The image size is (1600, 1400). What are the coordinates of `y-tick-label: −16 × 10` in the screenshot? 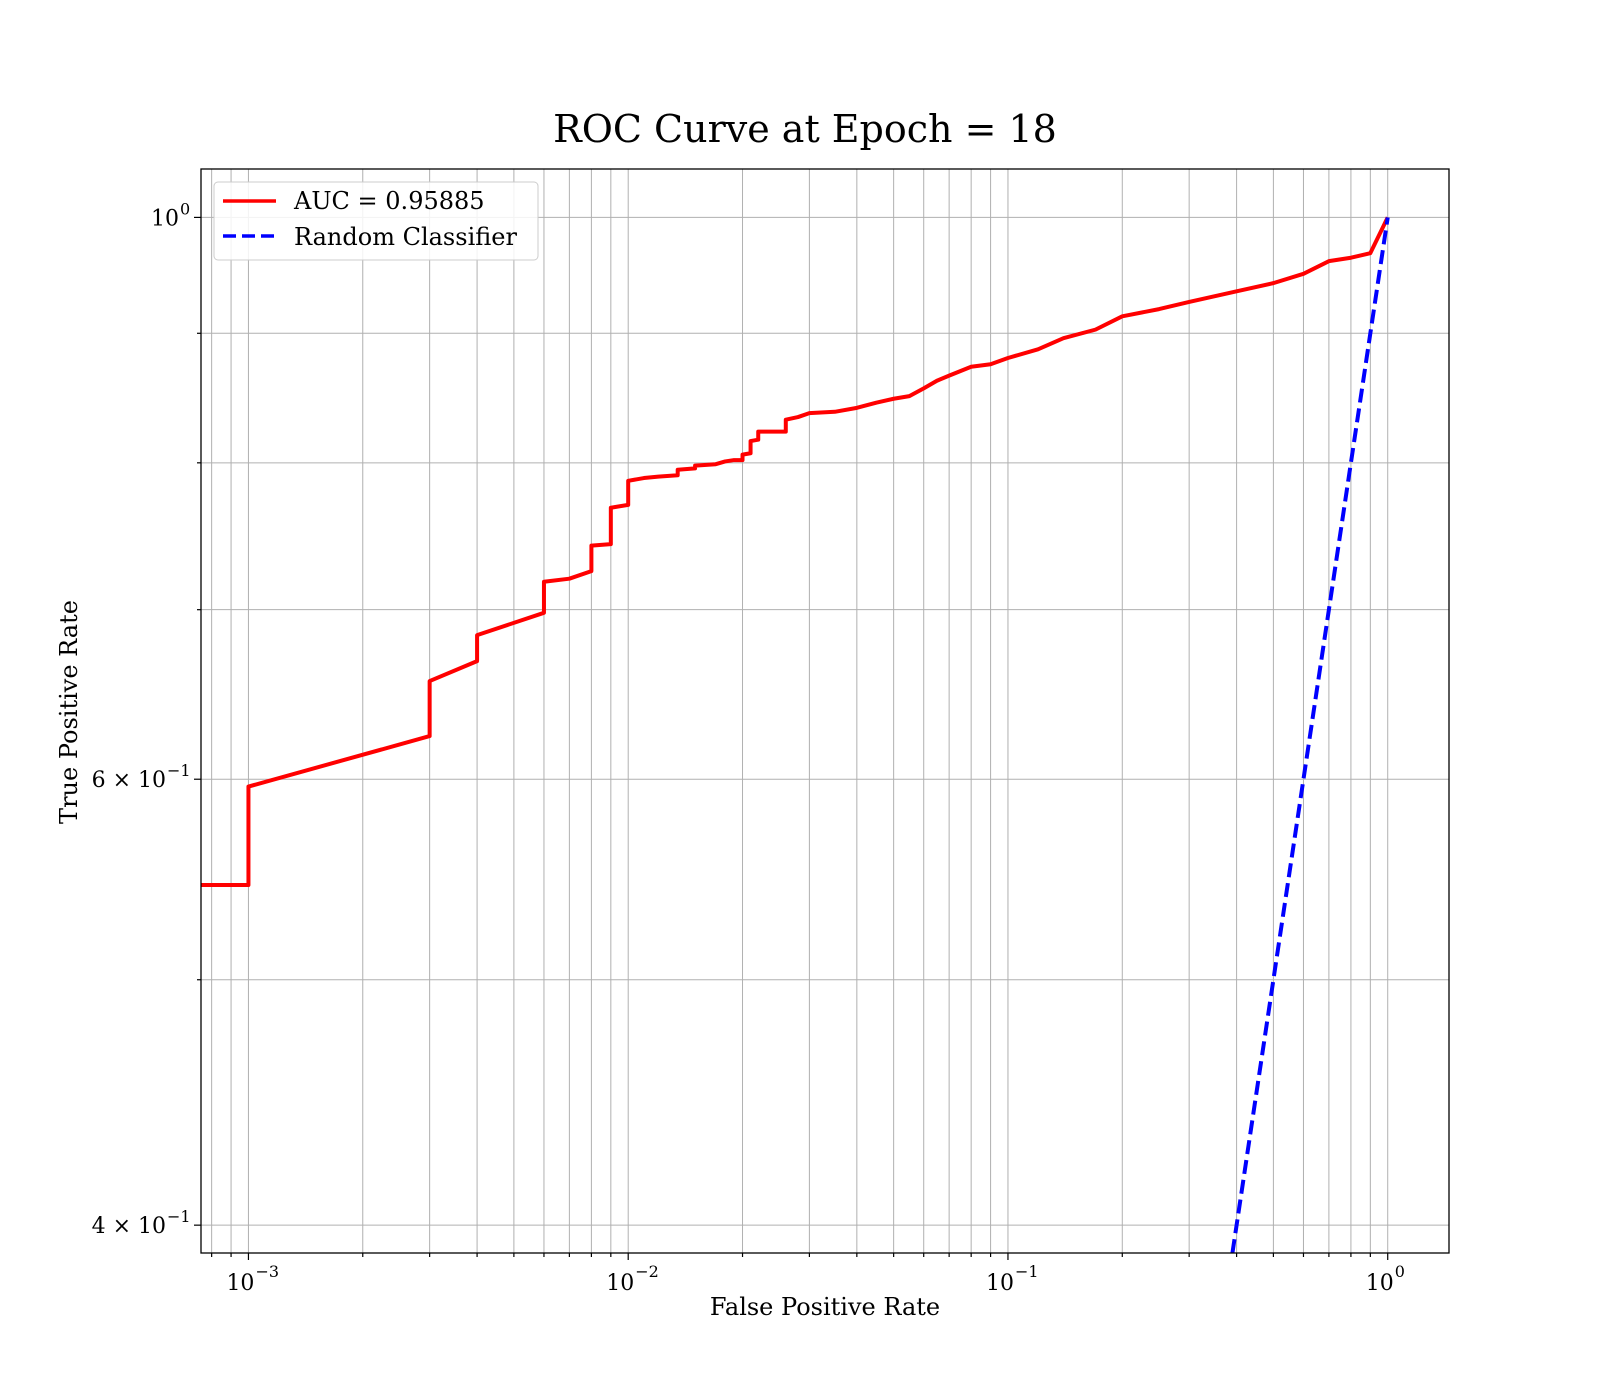 It's located at (141, 777).